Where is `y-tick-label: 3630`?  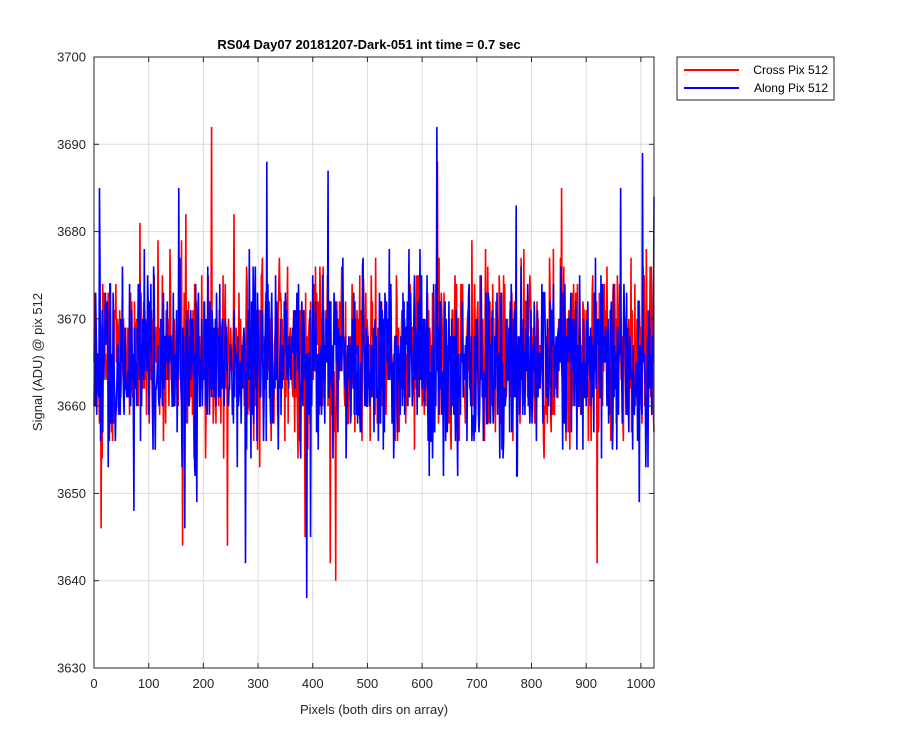 y-tick-label: 3630 is located at coordinates (71, 668).